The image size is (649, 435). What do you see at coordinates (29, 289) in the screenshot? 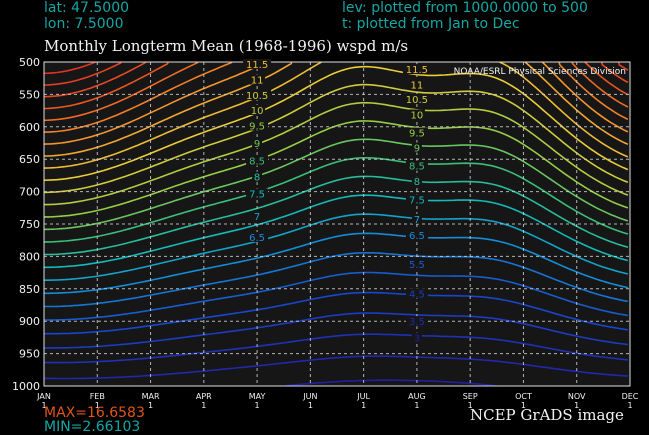
I see `y-tick-label: 850` at bounding box center [29, 289].